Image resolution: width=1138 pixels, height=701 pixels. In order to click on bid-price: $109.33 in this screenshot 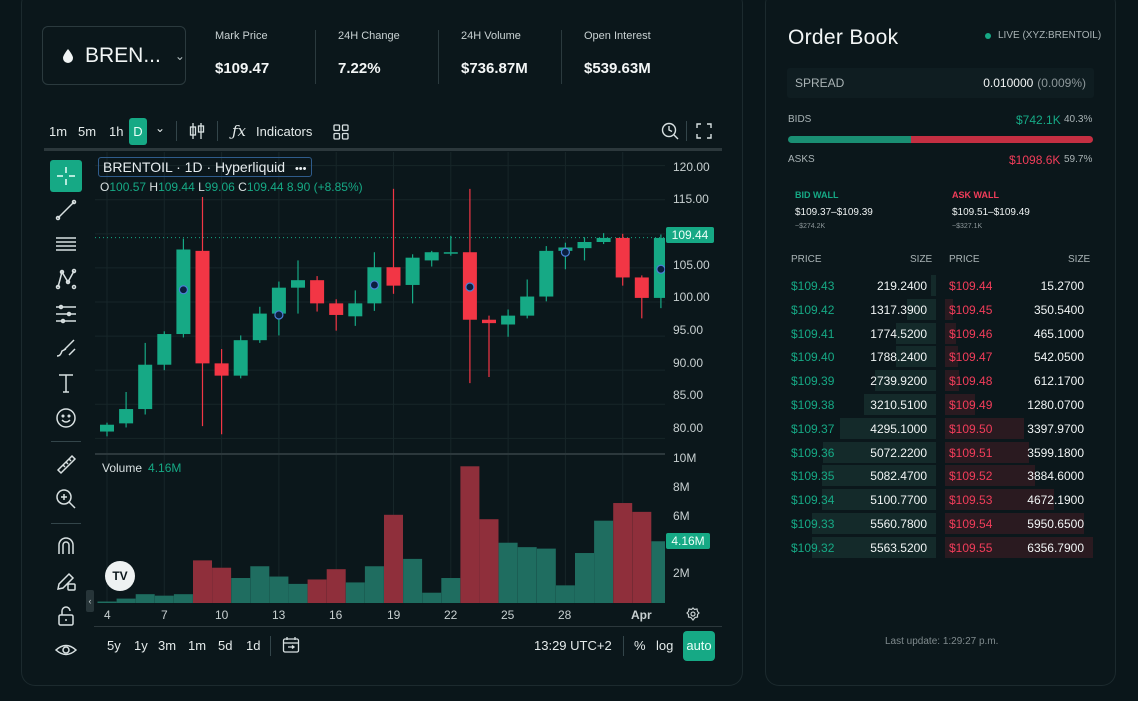, I will do `click(813, 524)`.